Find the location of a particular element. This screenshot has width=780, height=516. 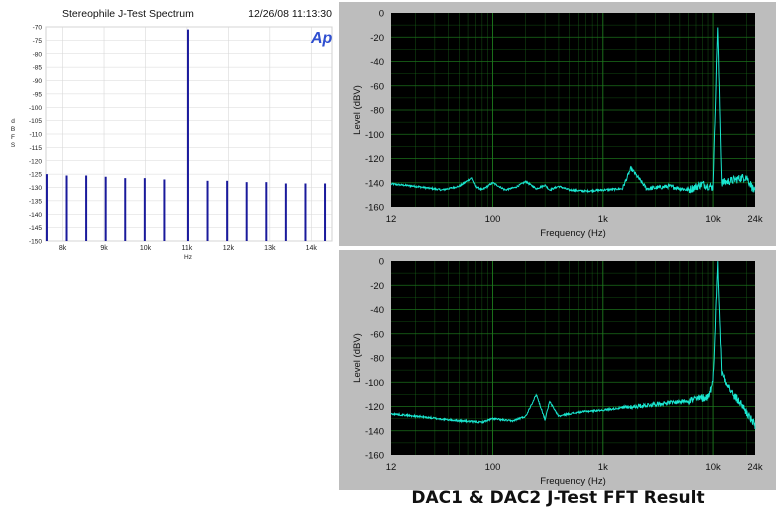

ap-y-axis-label-char: S is located at coordinates (13, 145).